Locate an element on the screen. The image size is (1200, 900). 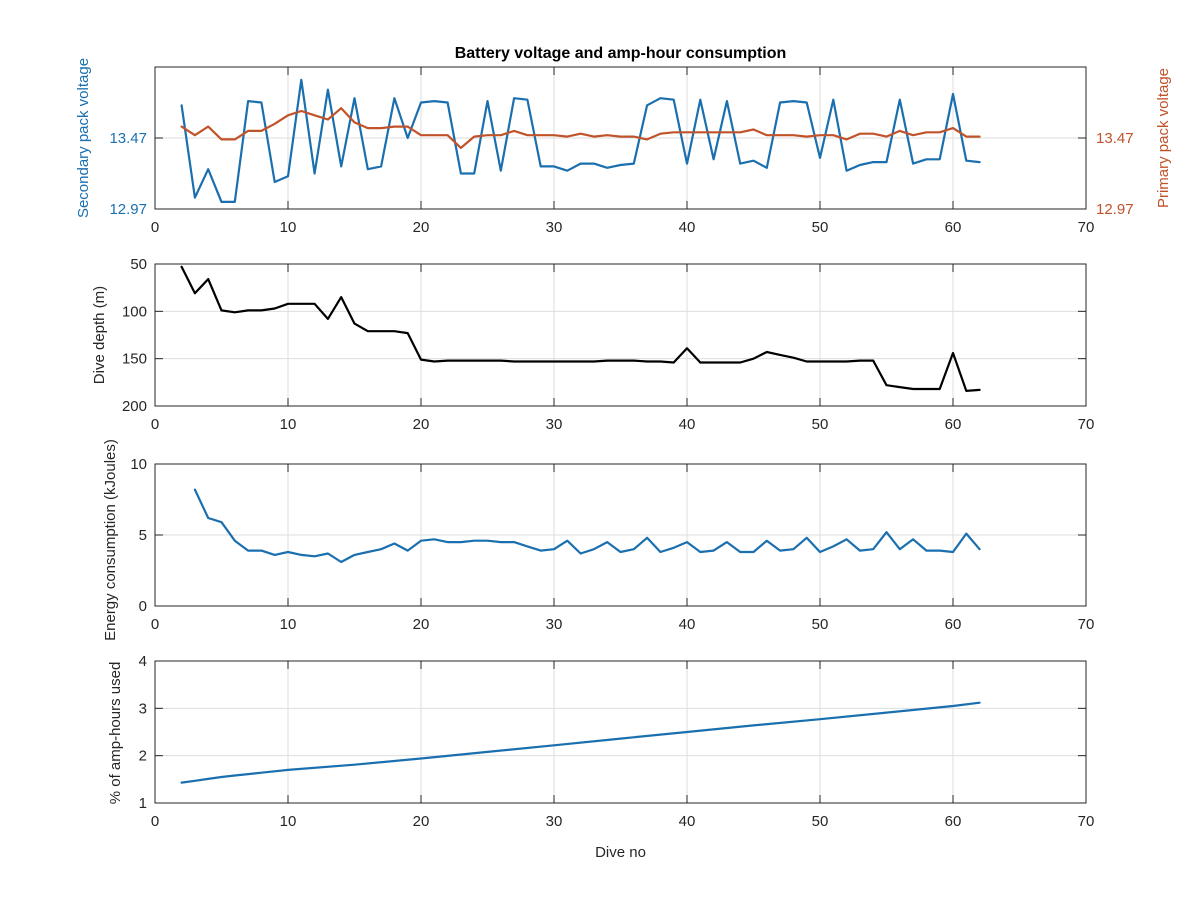
amphours-x-tick-label: 30 is located at coordinates (554, 821).